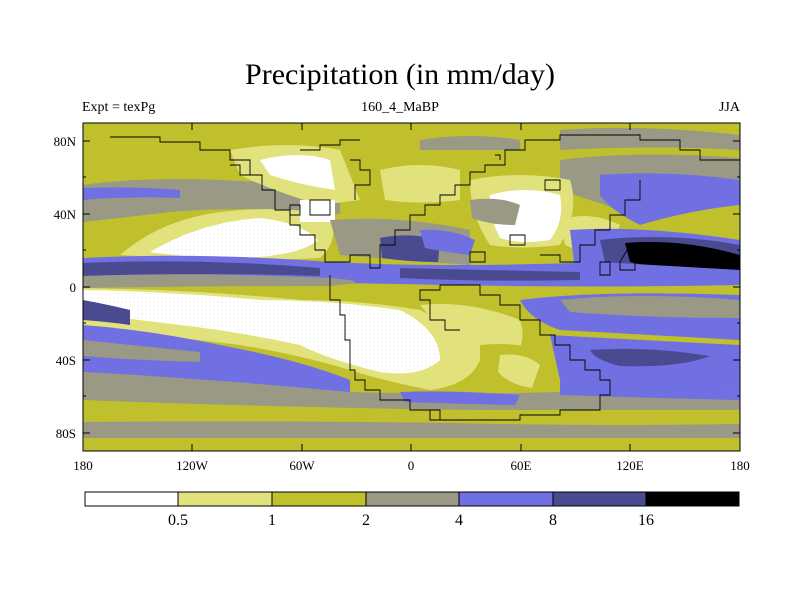  What do you see at coordinates (729, 107) in the screenshot?
I see `season-label: JJA` at bounding box center [729, 107].